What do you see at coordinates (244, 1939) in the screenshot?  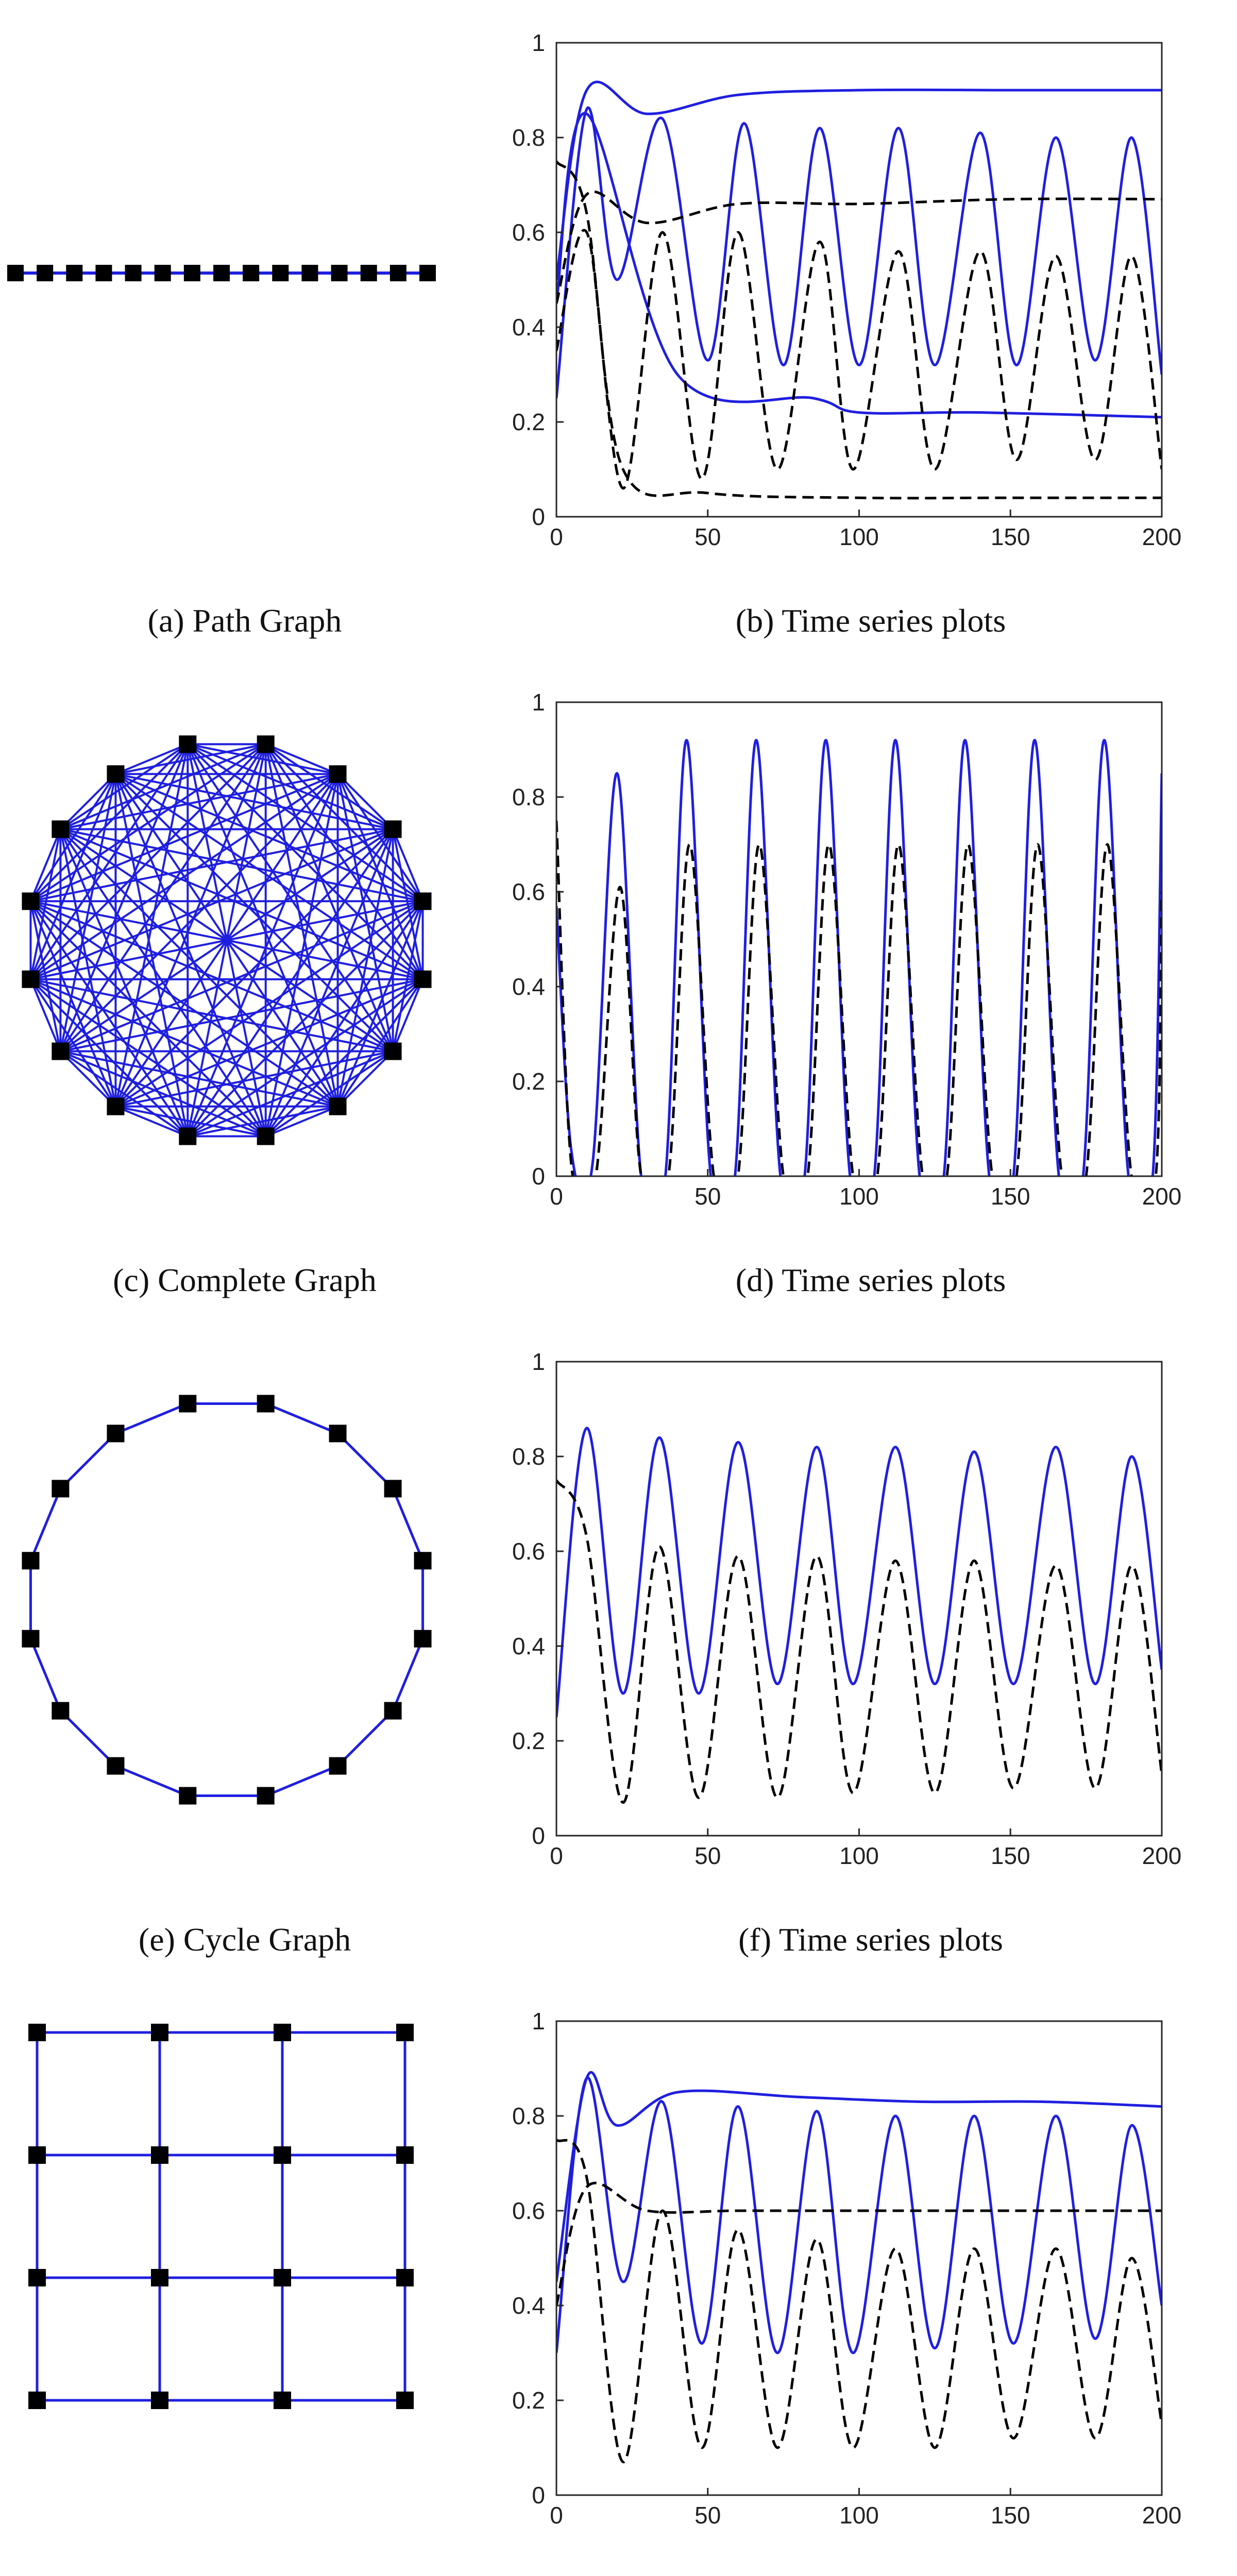 I see `graph-caption: (e) Cycle Graph` at bounding box center [244, 1939].